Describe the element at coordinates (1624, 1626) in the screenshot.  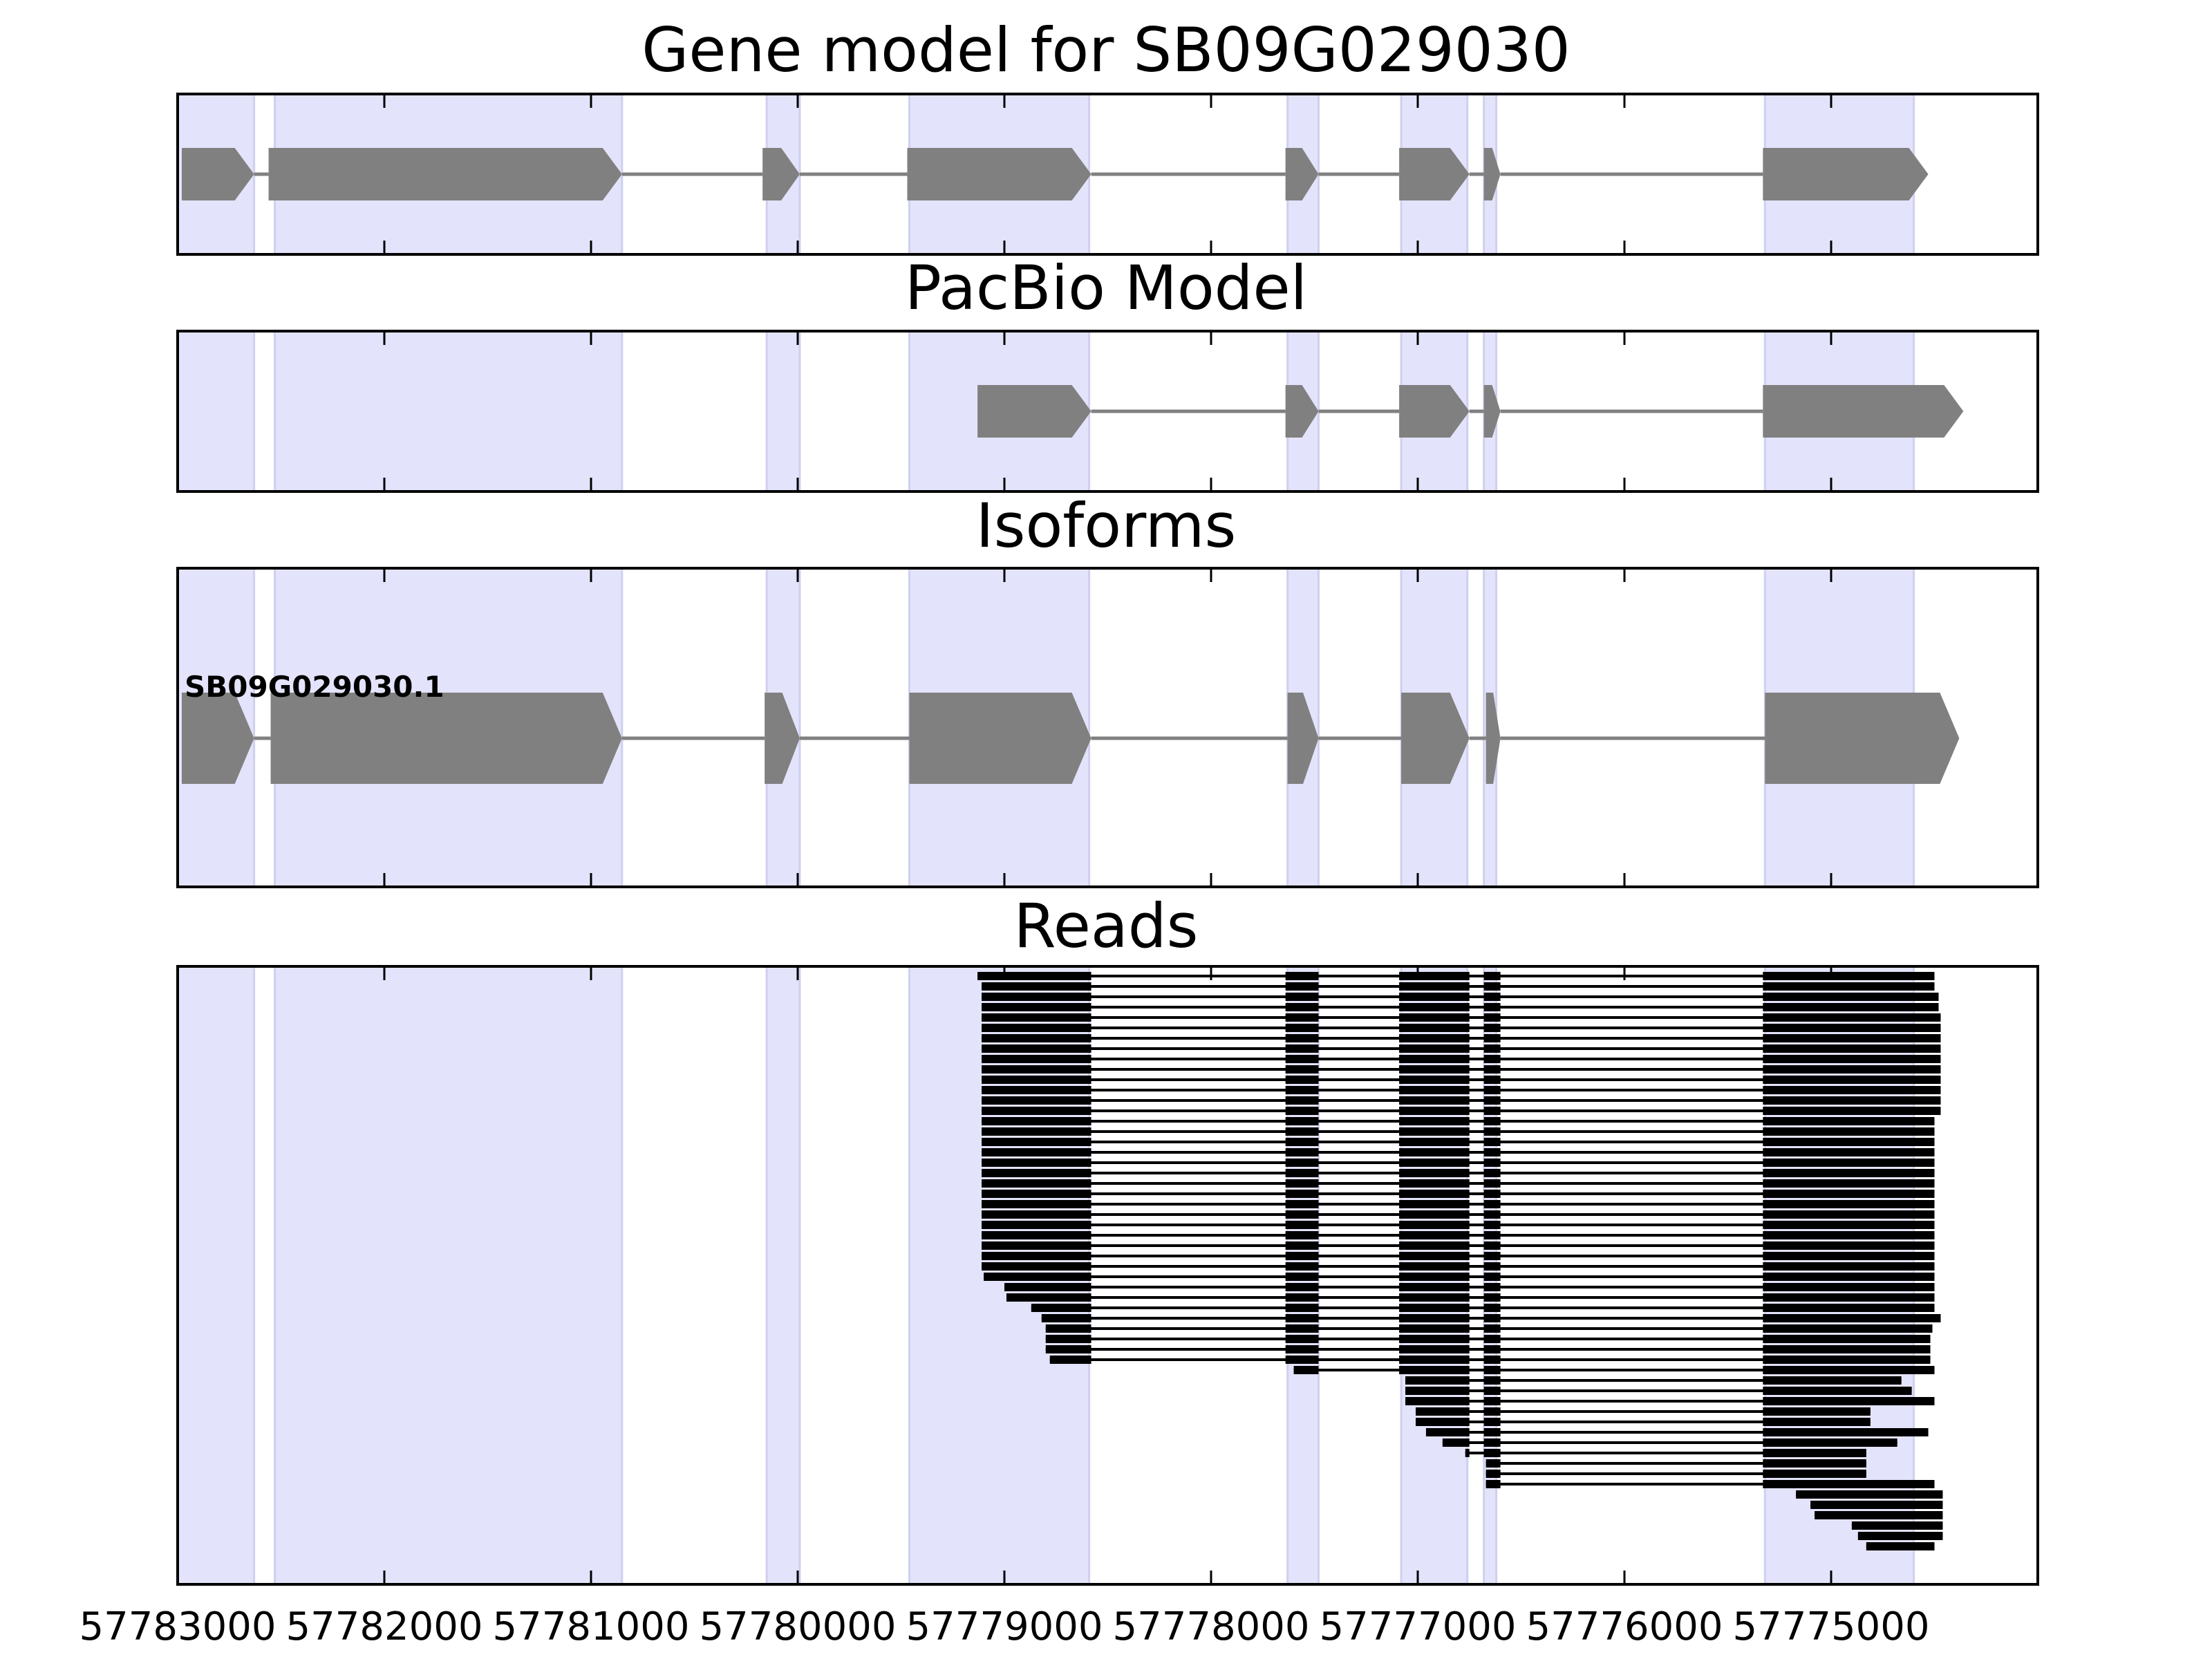
I see `x-tick-label: 57776000` at that location.